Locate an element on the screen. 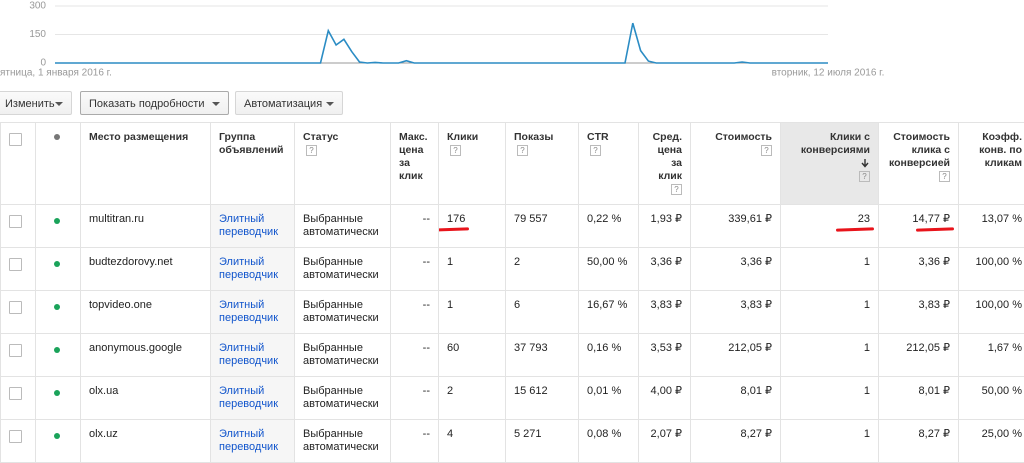 The height and width of the screenshot is (463, 1024). x-end-label: вторник, 12 июля 2016 г. is located at coordinates (828, 73).